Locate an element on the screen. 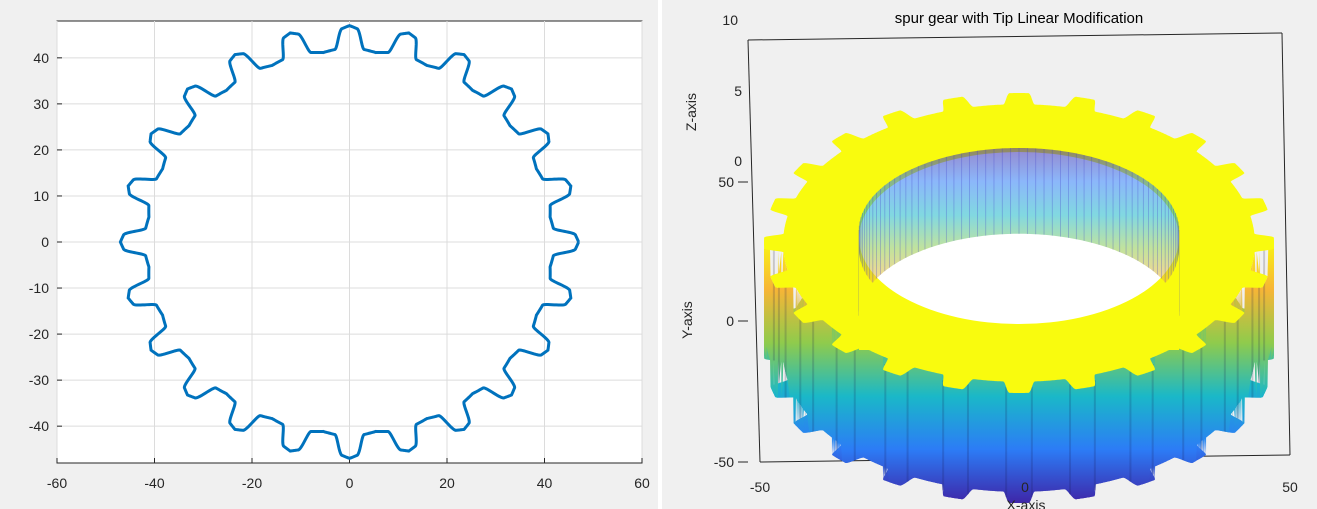 The width and height of the screenshot is (1317, 509). 3d-ytick-label: 0 is located at coordinates (730, 321).